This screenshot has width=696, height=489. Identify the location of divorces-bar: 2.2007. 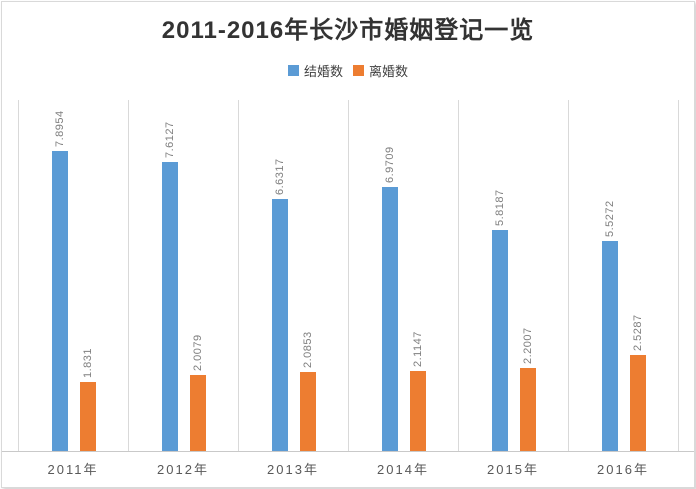
(528, 389).